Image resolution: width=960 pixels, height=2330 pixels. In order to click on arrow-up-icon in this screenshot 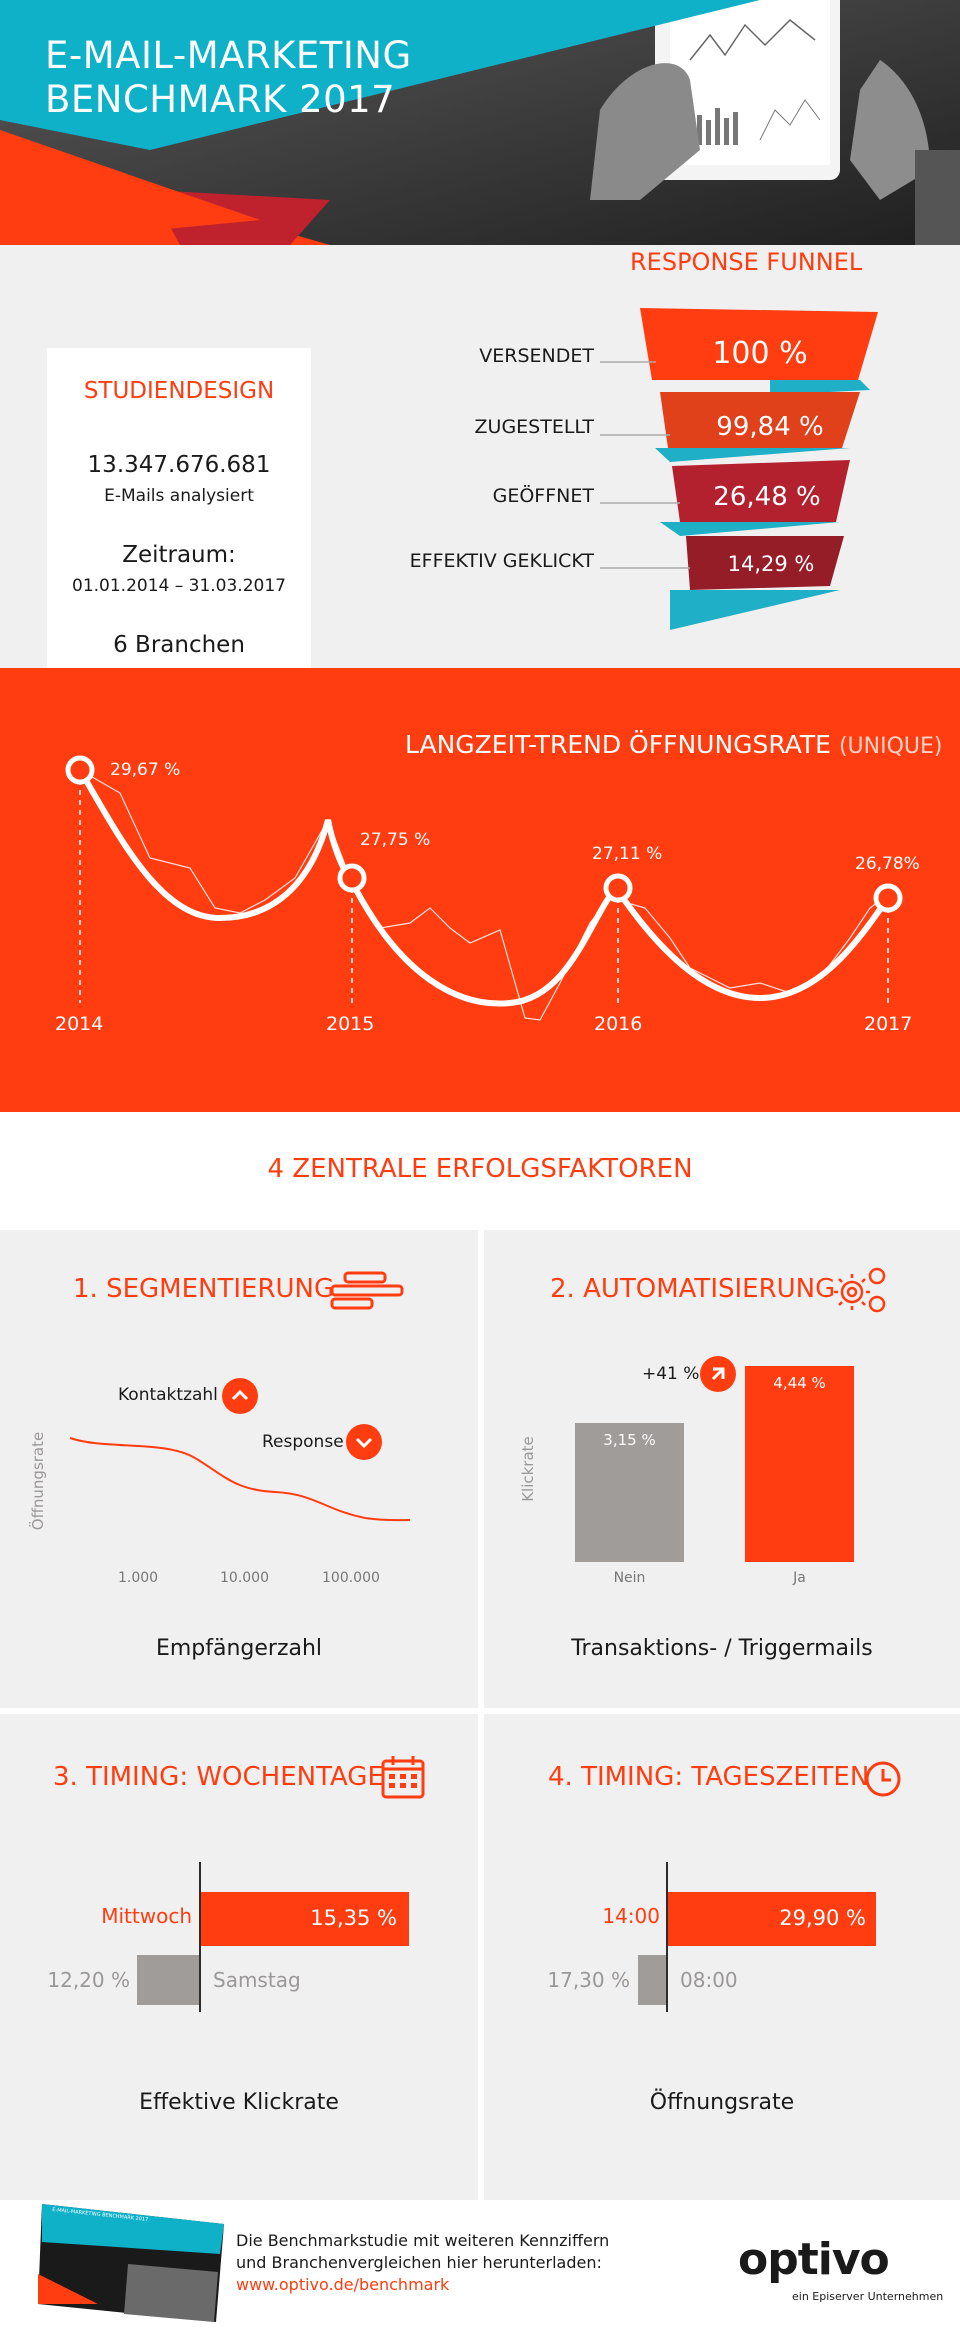, I will do `click(240, 1396)`.